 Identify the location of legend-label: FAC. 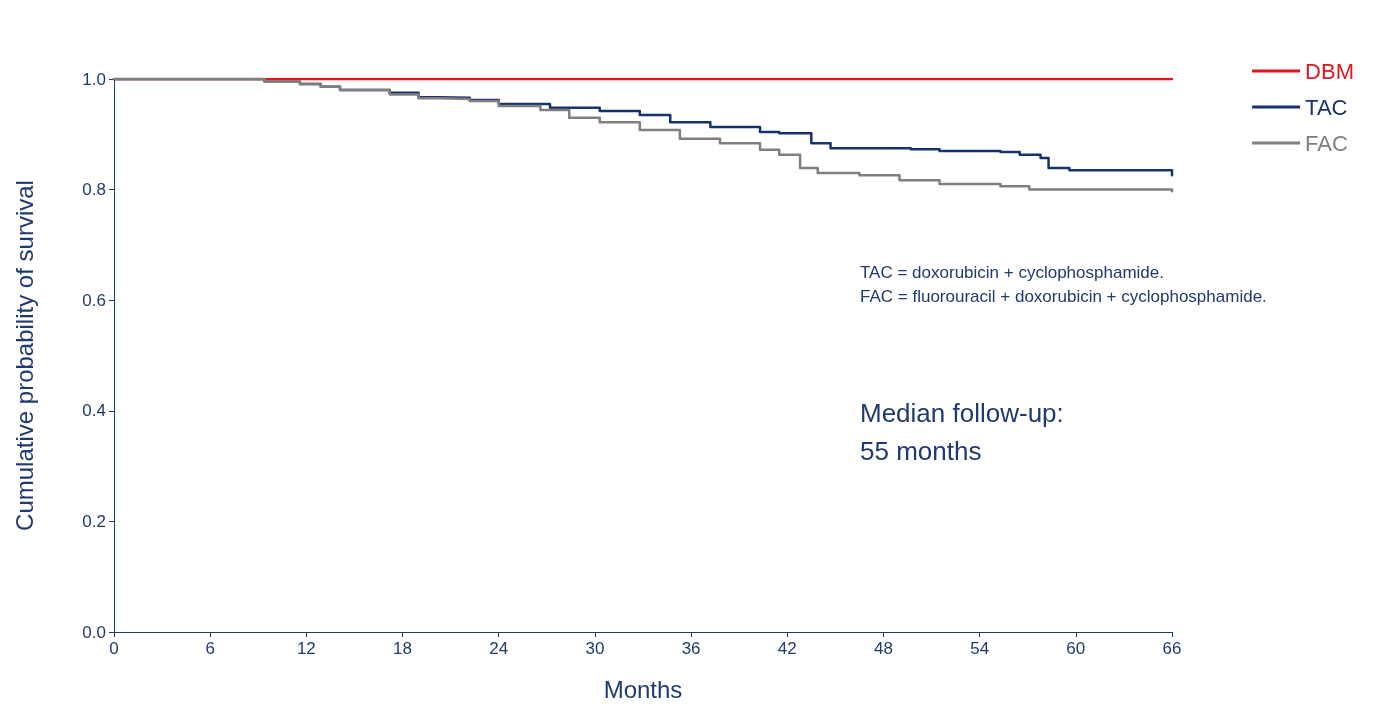
(1327, 143).